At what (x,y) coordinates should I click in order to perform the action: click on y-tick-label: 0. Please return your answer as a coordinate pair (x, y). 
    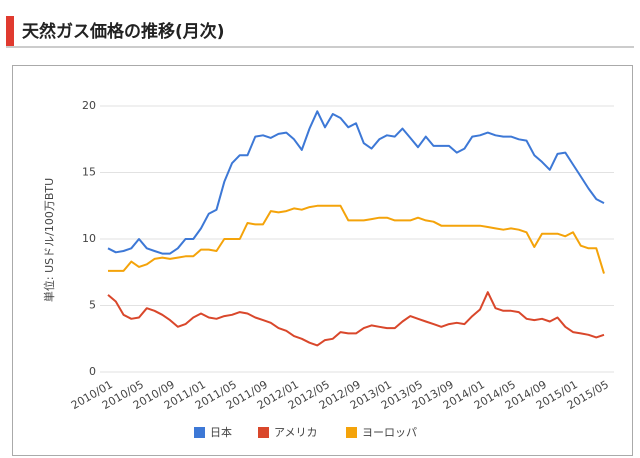
    Looking at the image, I should click on (92, 371).